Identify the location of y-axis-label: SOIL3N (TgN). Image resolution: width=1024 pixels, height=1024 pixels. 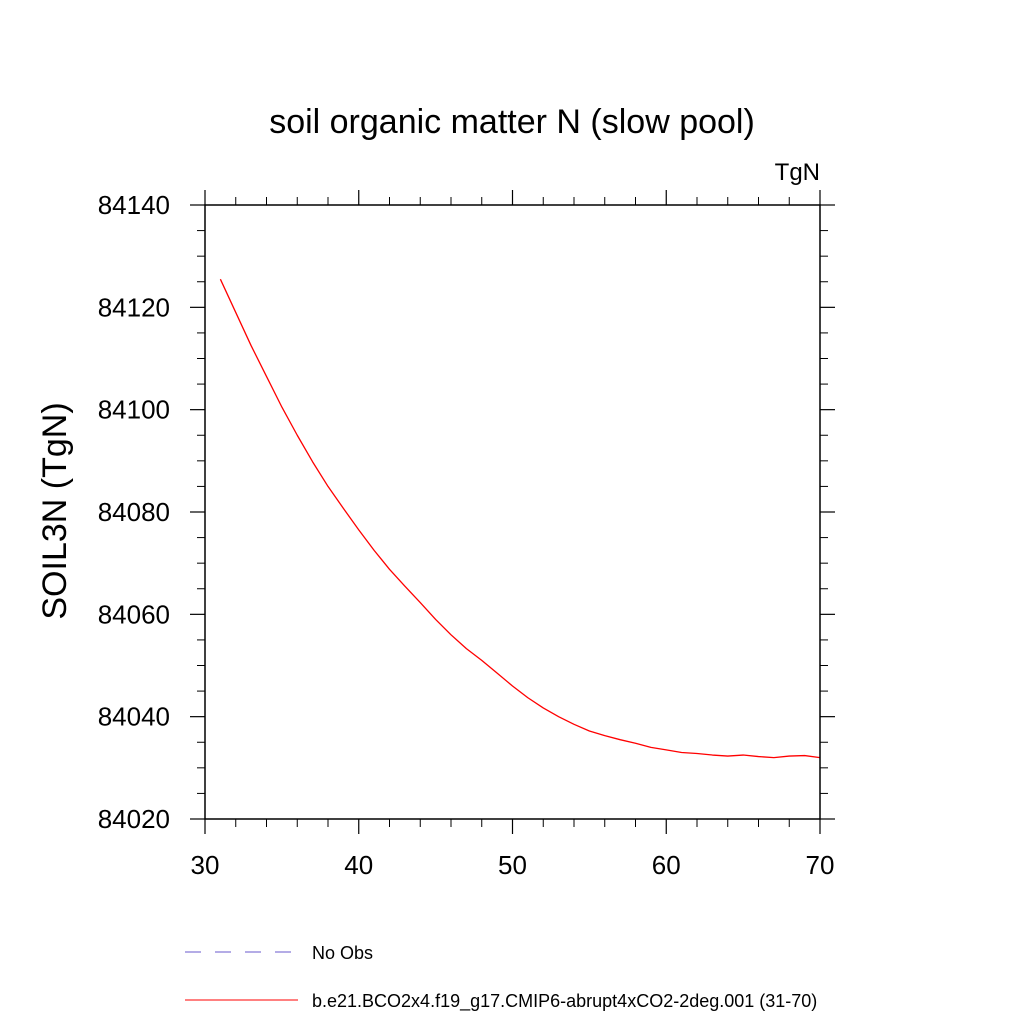
(55, 510).